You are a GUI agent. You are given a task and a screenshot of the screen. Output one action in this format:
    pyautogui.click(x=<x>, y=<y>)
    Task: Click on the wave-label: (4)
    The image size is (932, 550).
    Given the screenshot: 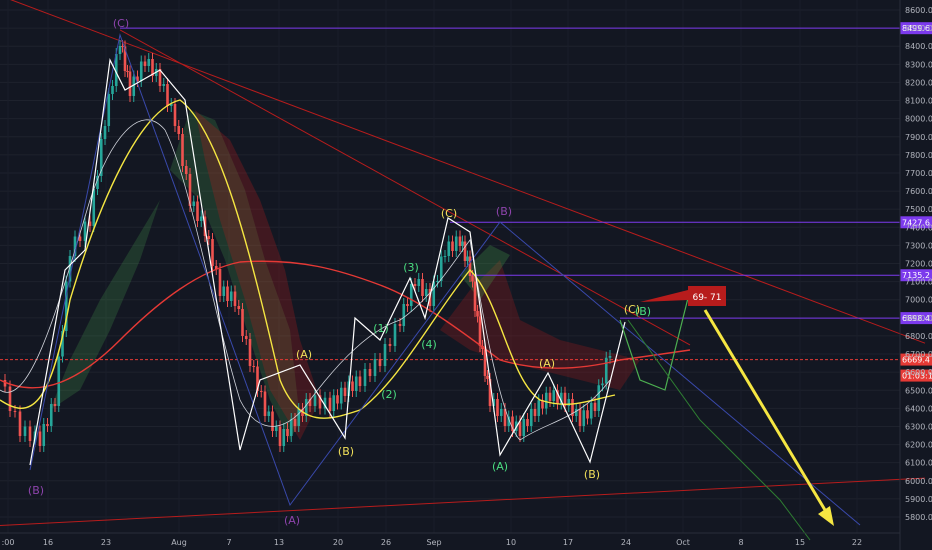 What is the action you would take?
    pyautogui.click(x=429, y=344)
    